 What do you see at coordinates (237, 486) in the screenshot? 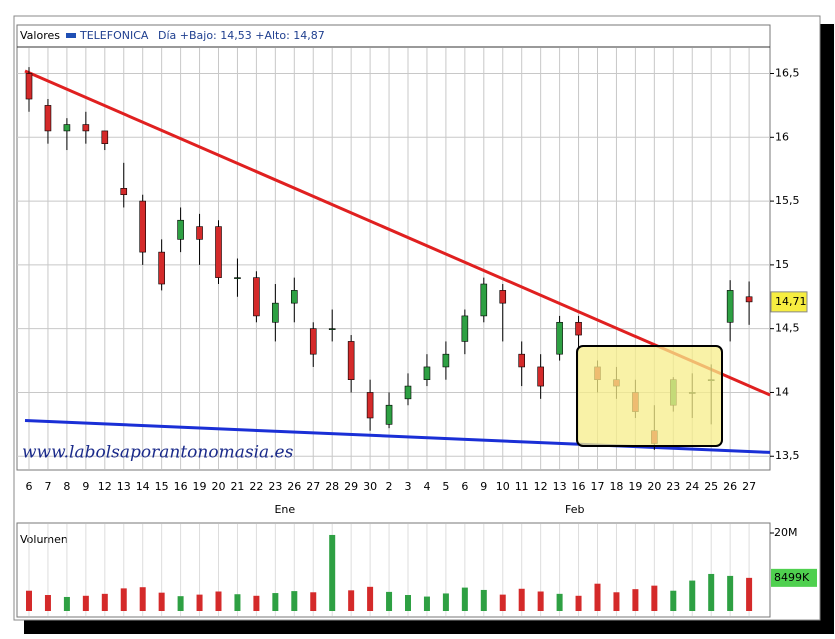
I see `x-tick-label: 21` at bounding box center [237, 486].